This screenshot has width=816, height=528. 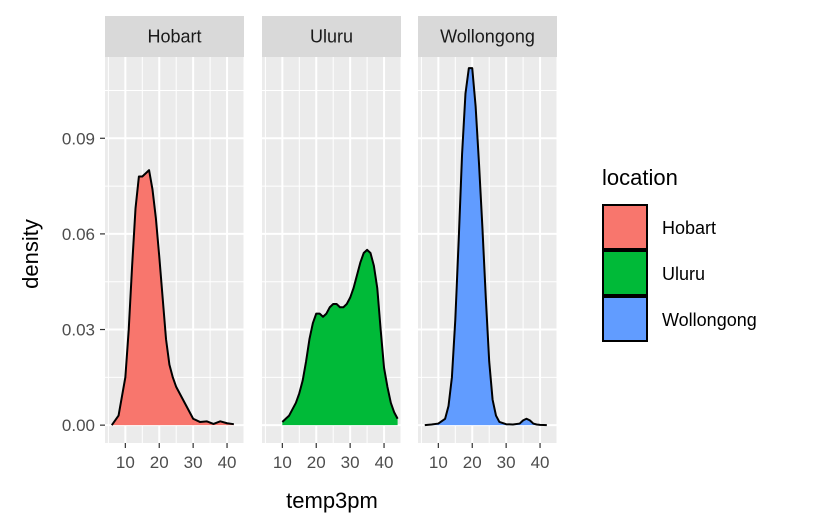 What do you see at coordinates (332, 500) in the screenshot?
I see `x-axis-title: temp3pm` at bounding box center [332, 500].